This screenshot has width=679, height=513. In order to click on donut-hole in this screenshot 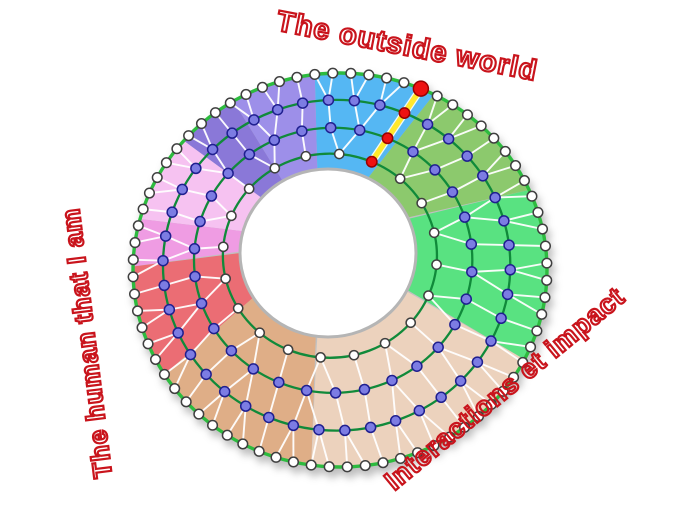, I will do `click(328, 253)`.